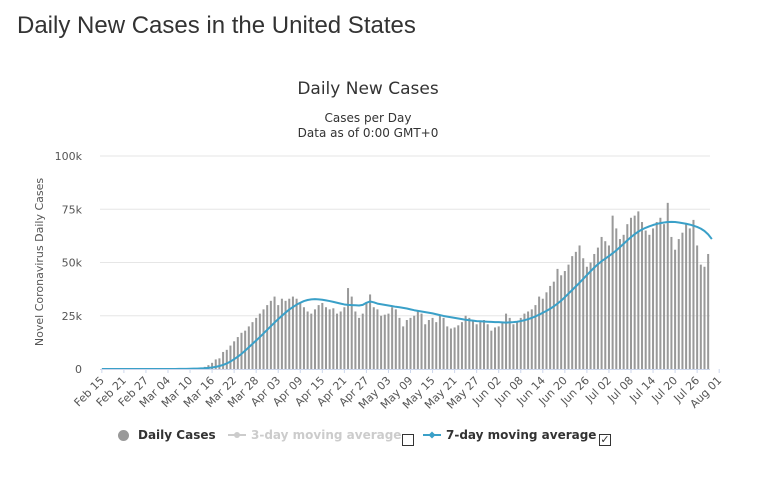 The image size is (784, 478). Describe the element at coordinates (177, 435) in the screenshot. I see `legend-label-daily-cases: Daily Cases` at that location.